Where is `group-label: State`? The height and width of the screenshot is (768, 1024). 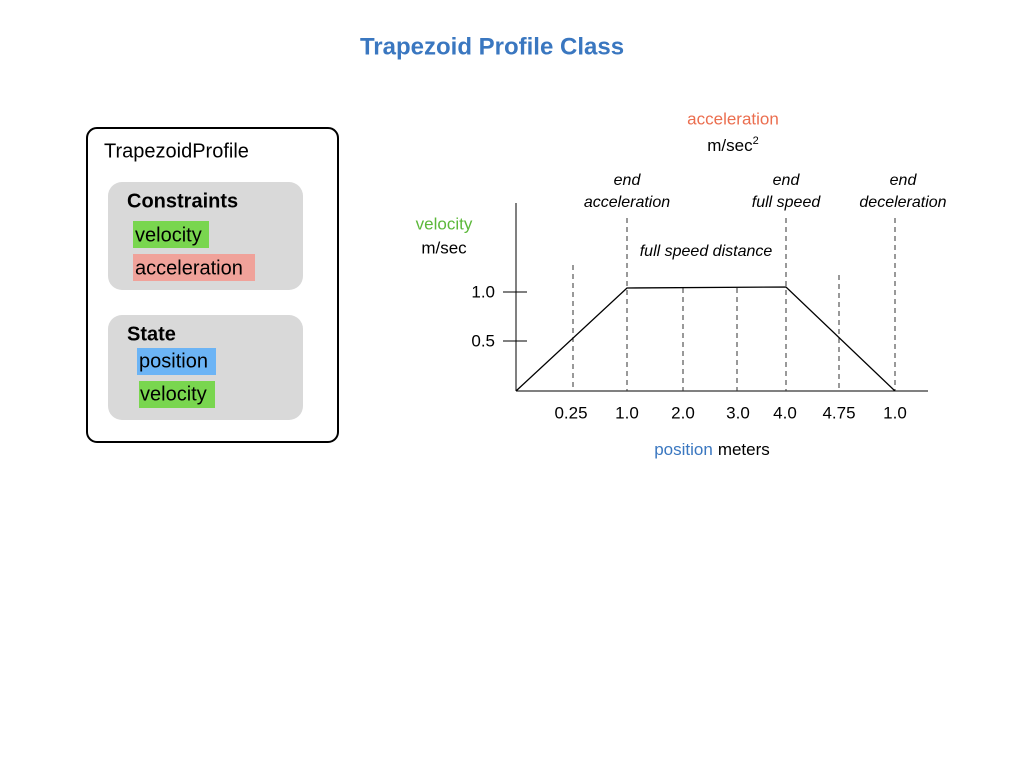 group-label: State is located at coordinates (151, 334).